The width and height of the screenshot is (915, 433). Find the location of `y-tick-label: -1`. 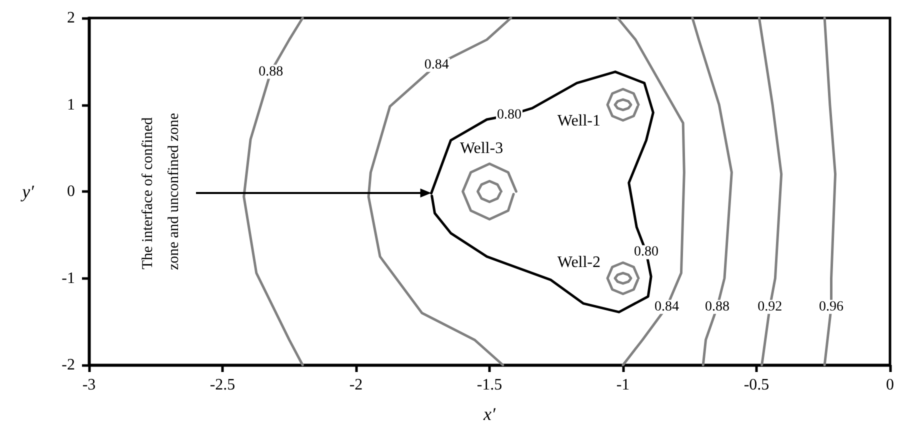

y-tick-label: -1 is located at coordinates (68, 278).